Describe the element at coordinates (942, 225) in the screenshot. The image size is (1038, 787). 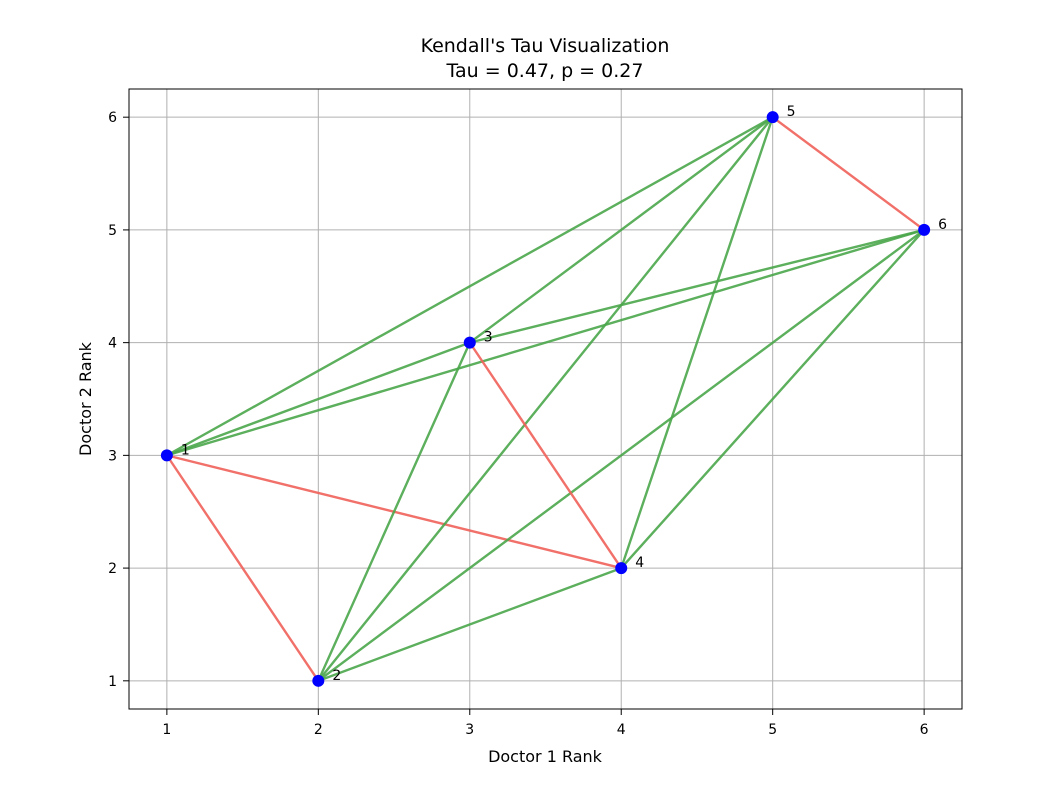
I see `point-label-6: 6` at that location.